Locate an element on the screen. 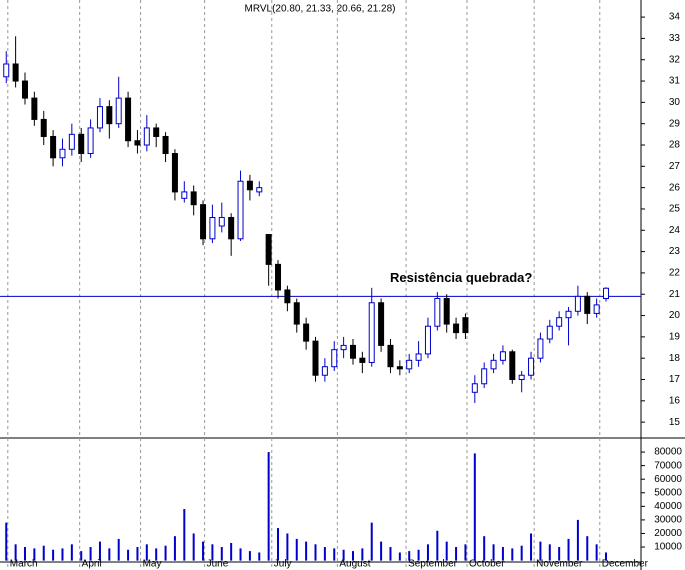  x-tick-label: March is located at coordinates (24, 564).